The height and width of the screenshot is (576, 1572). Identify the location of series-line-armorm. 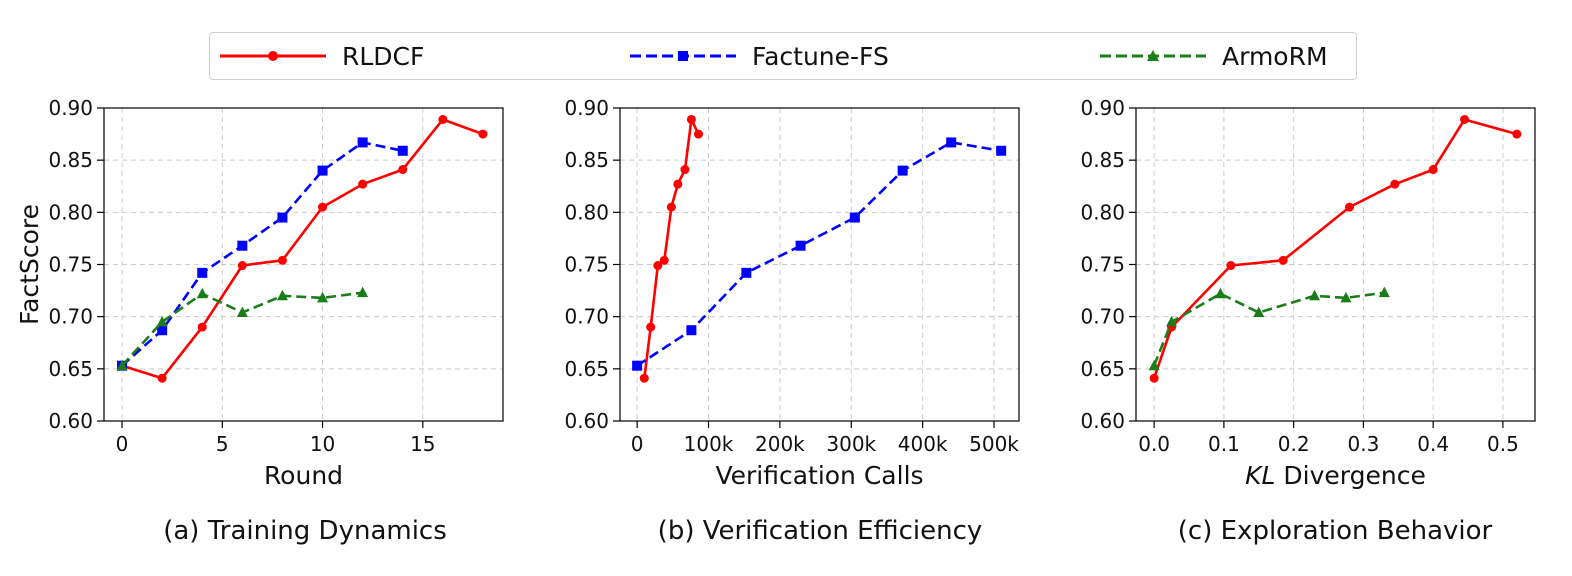
(1268, 329).